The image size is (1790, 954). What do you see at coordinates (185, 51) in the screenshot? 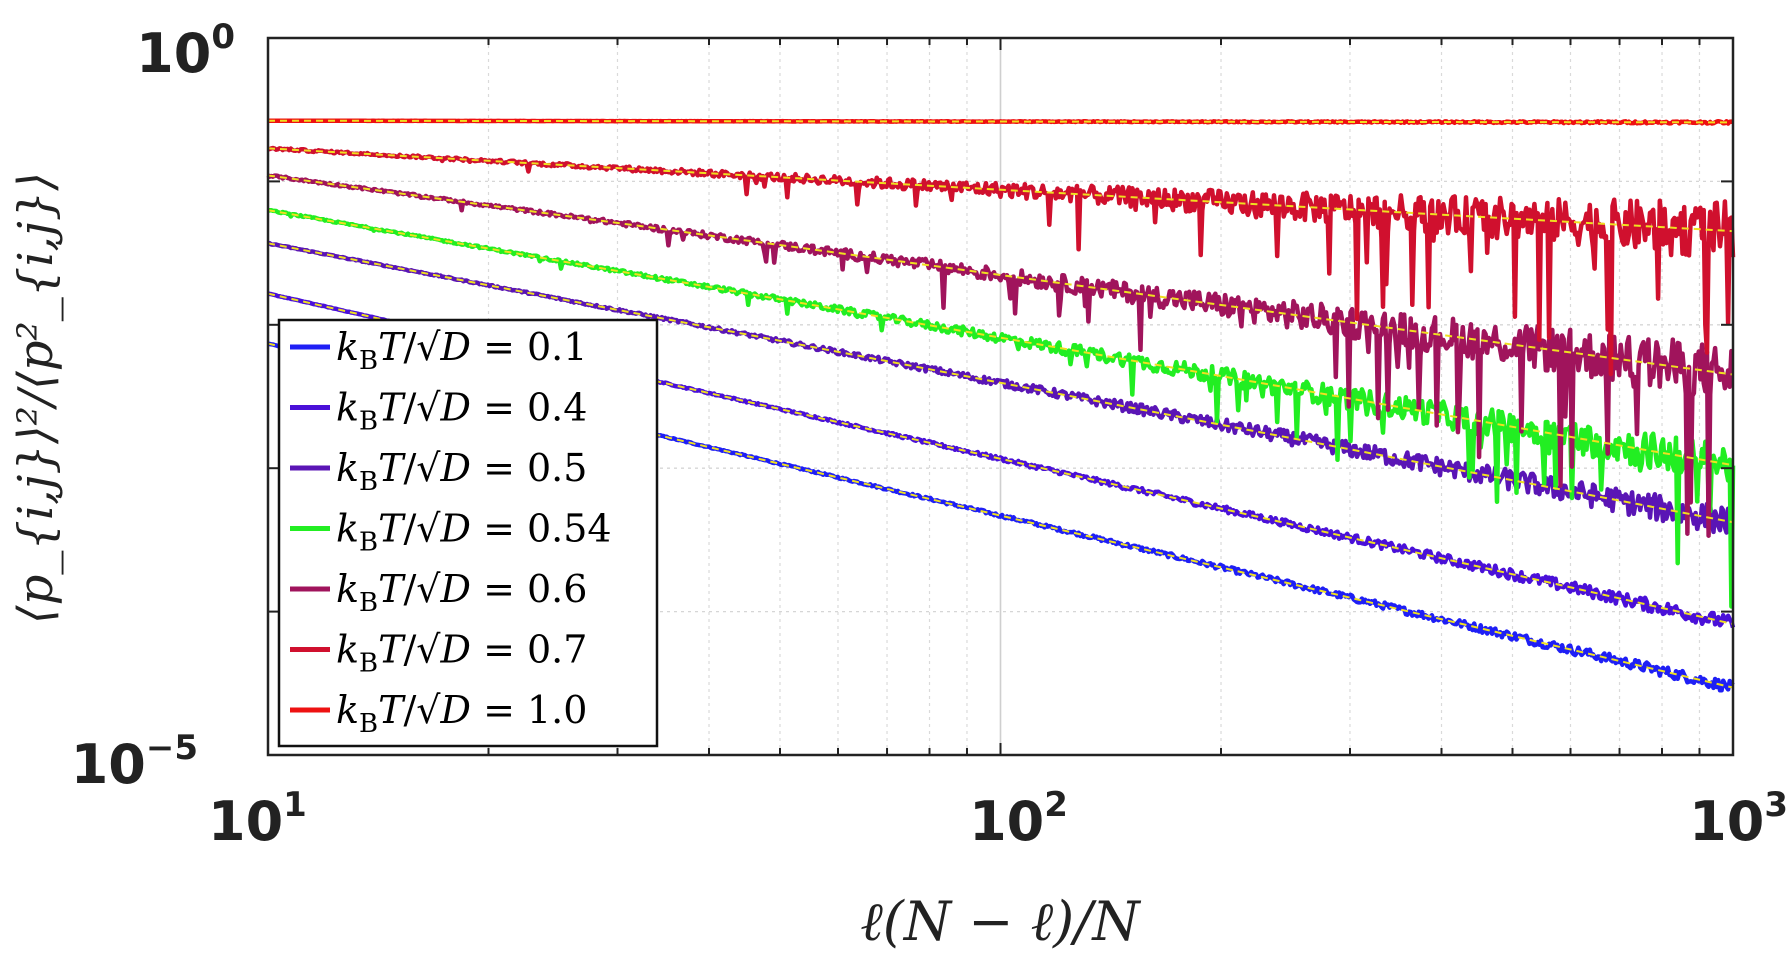
I see `y-tick-label: 100` at bounding box center [185, 51].